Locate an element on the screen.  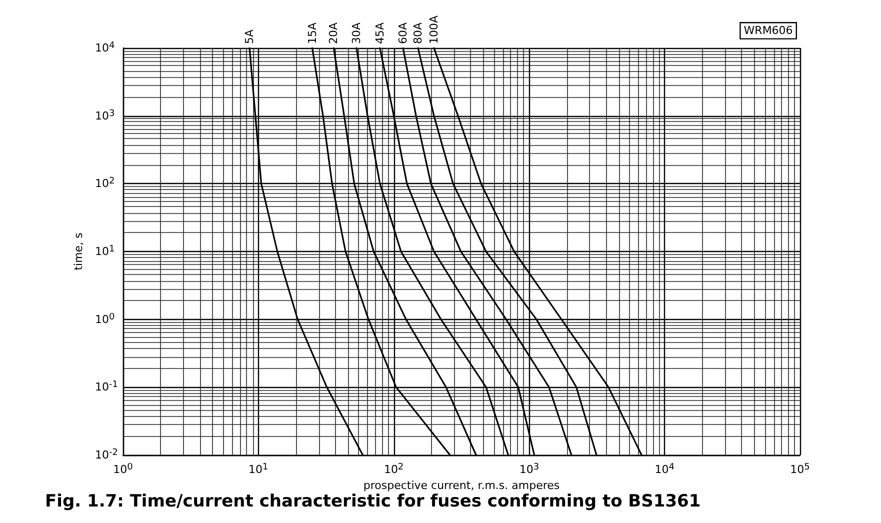
text: 20A is located at coordinates (333, 33).